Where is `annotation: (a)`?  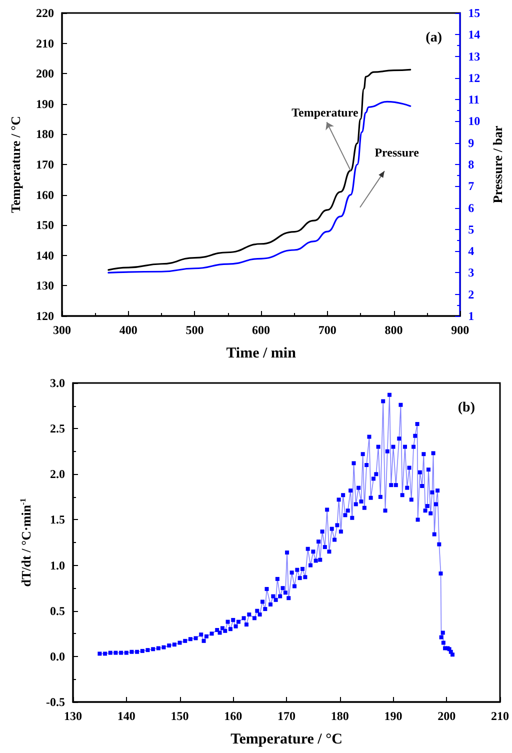
annotation: (a) is located at coordinates (434, 38).